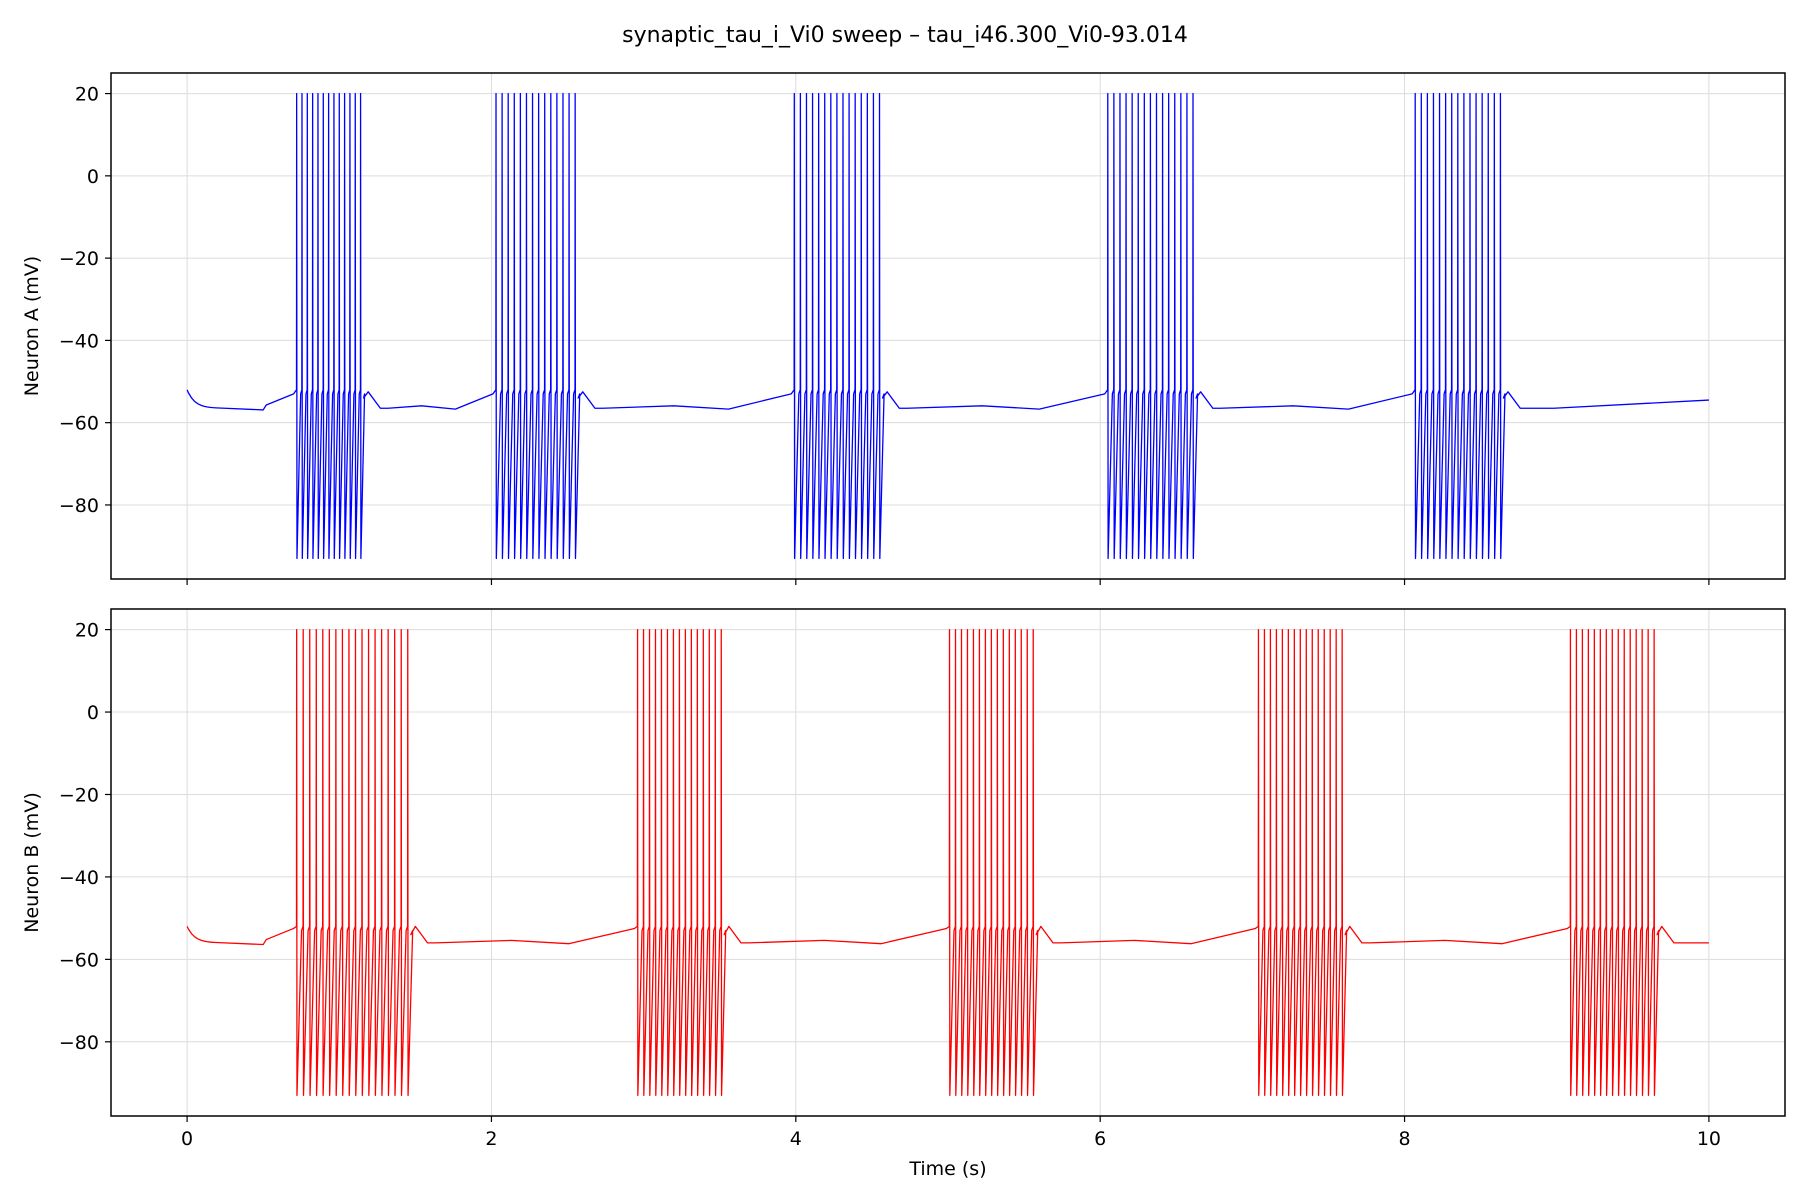  I want to click on y-axis-label: Neuron A (mV), so click(32, 326).